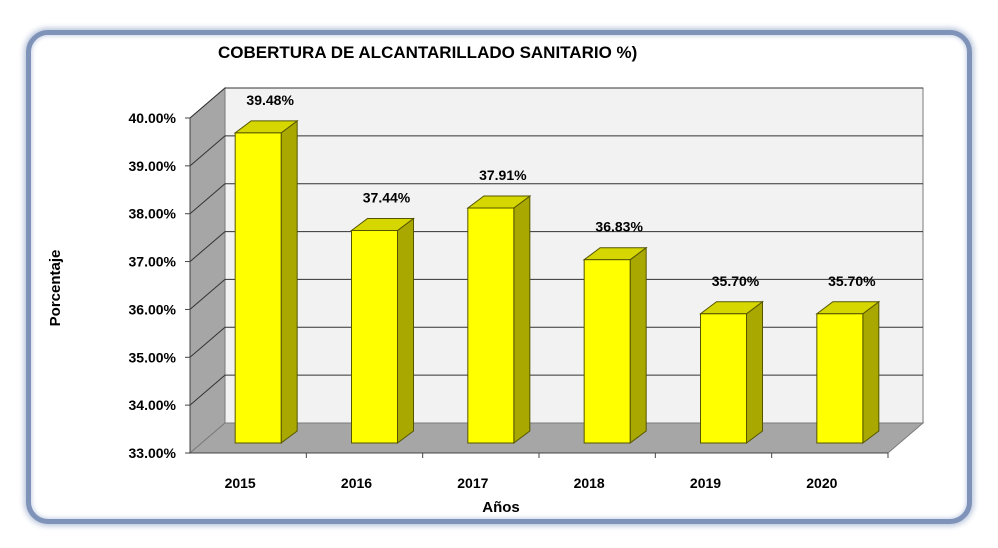 The height and width of the screenshot is (548, 998). What do you see at coordinates (153, 166) in the screenshot?
I see `y-tick-label: 39.00%` at bounding box center [153, 166].